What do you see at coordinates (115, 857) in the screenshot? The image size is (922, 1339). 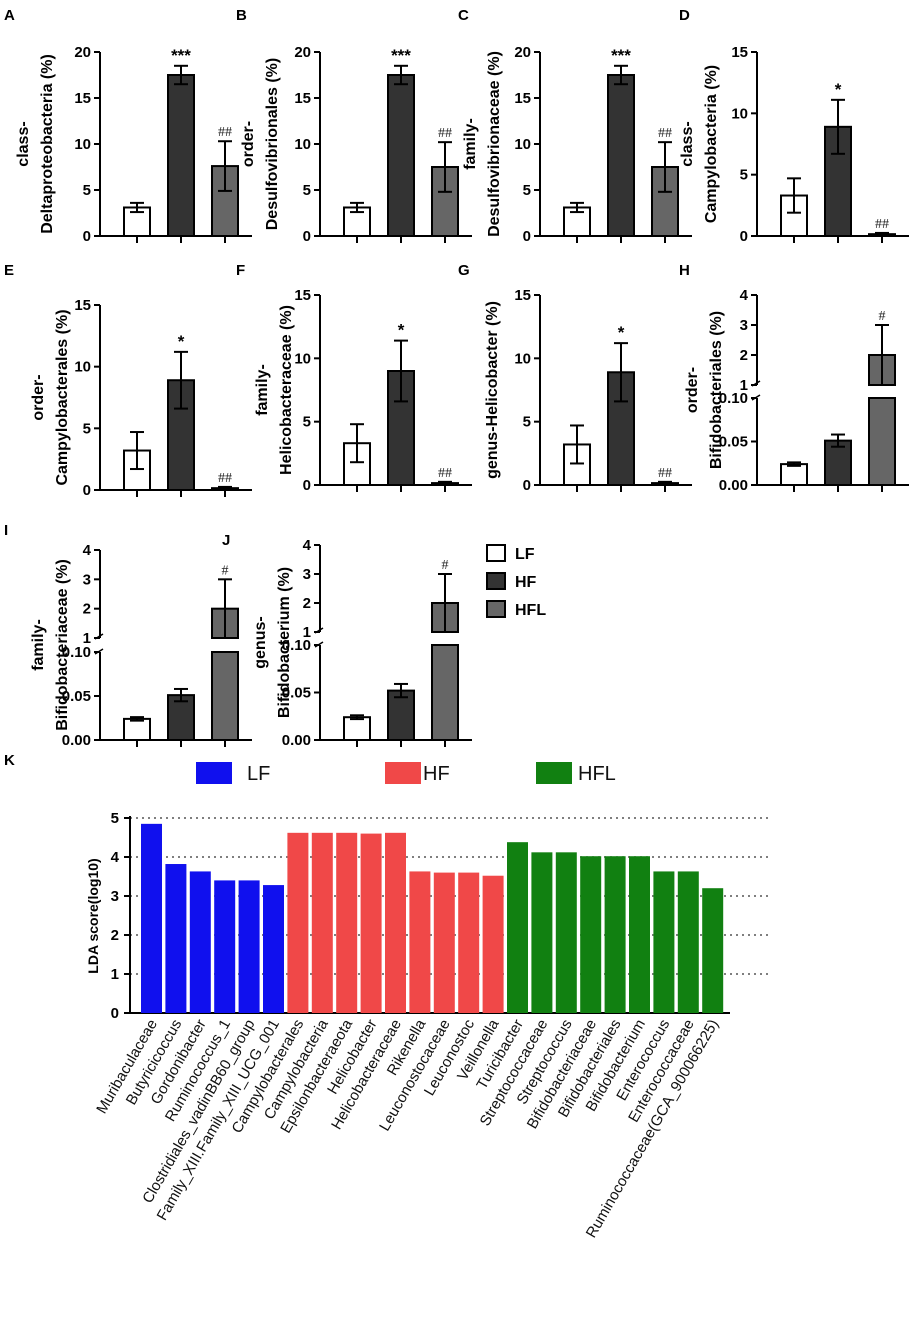 I see `lda-y-tick-label: 4` at bounding box center [115, 857].